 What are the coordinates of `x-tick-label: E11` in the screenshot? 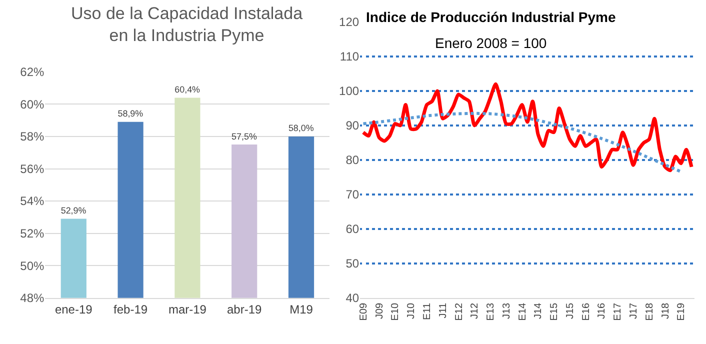 It's located at (428, 311).